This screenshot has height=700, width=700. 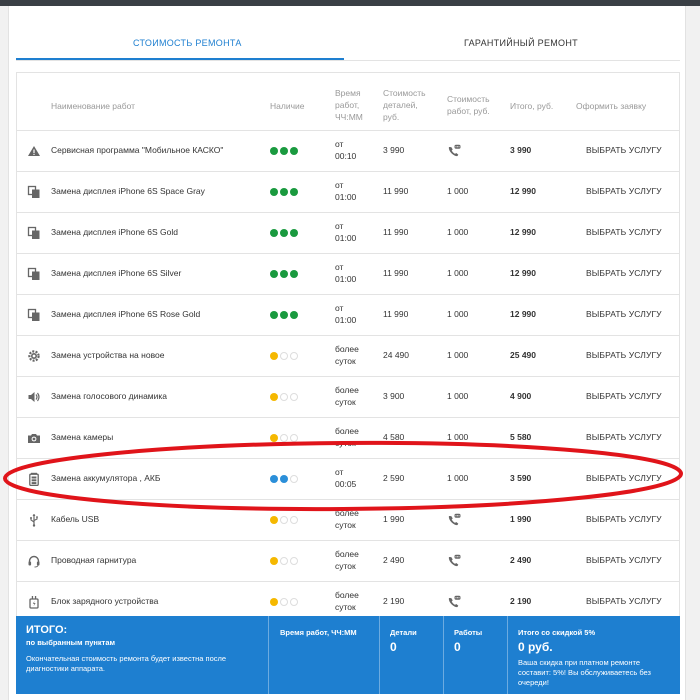 What do you see at coordinates (268, 655) in the screenshot?
I see `footer-divider` at bounding box center [268, 655].